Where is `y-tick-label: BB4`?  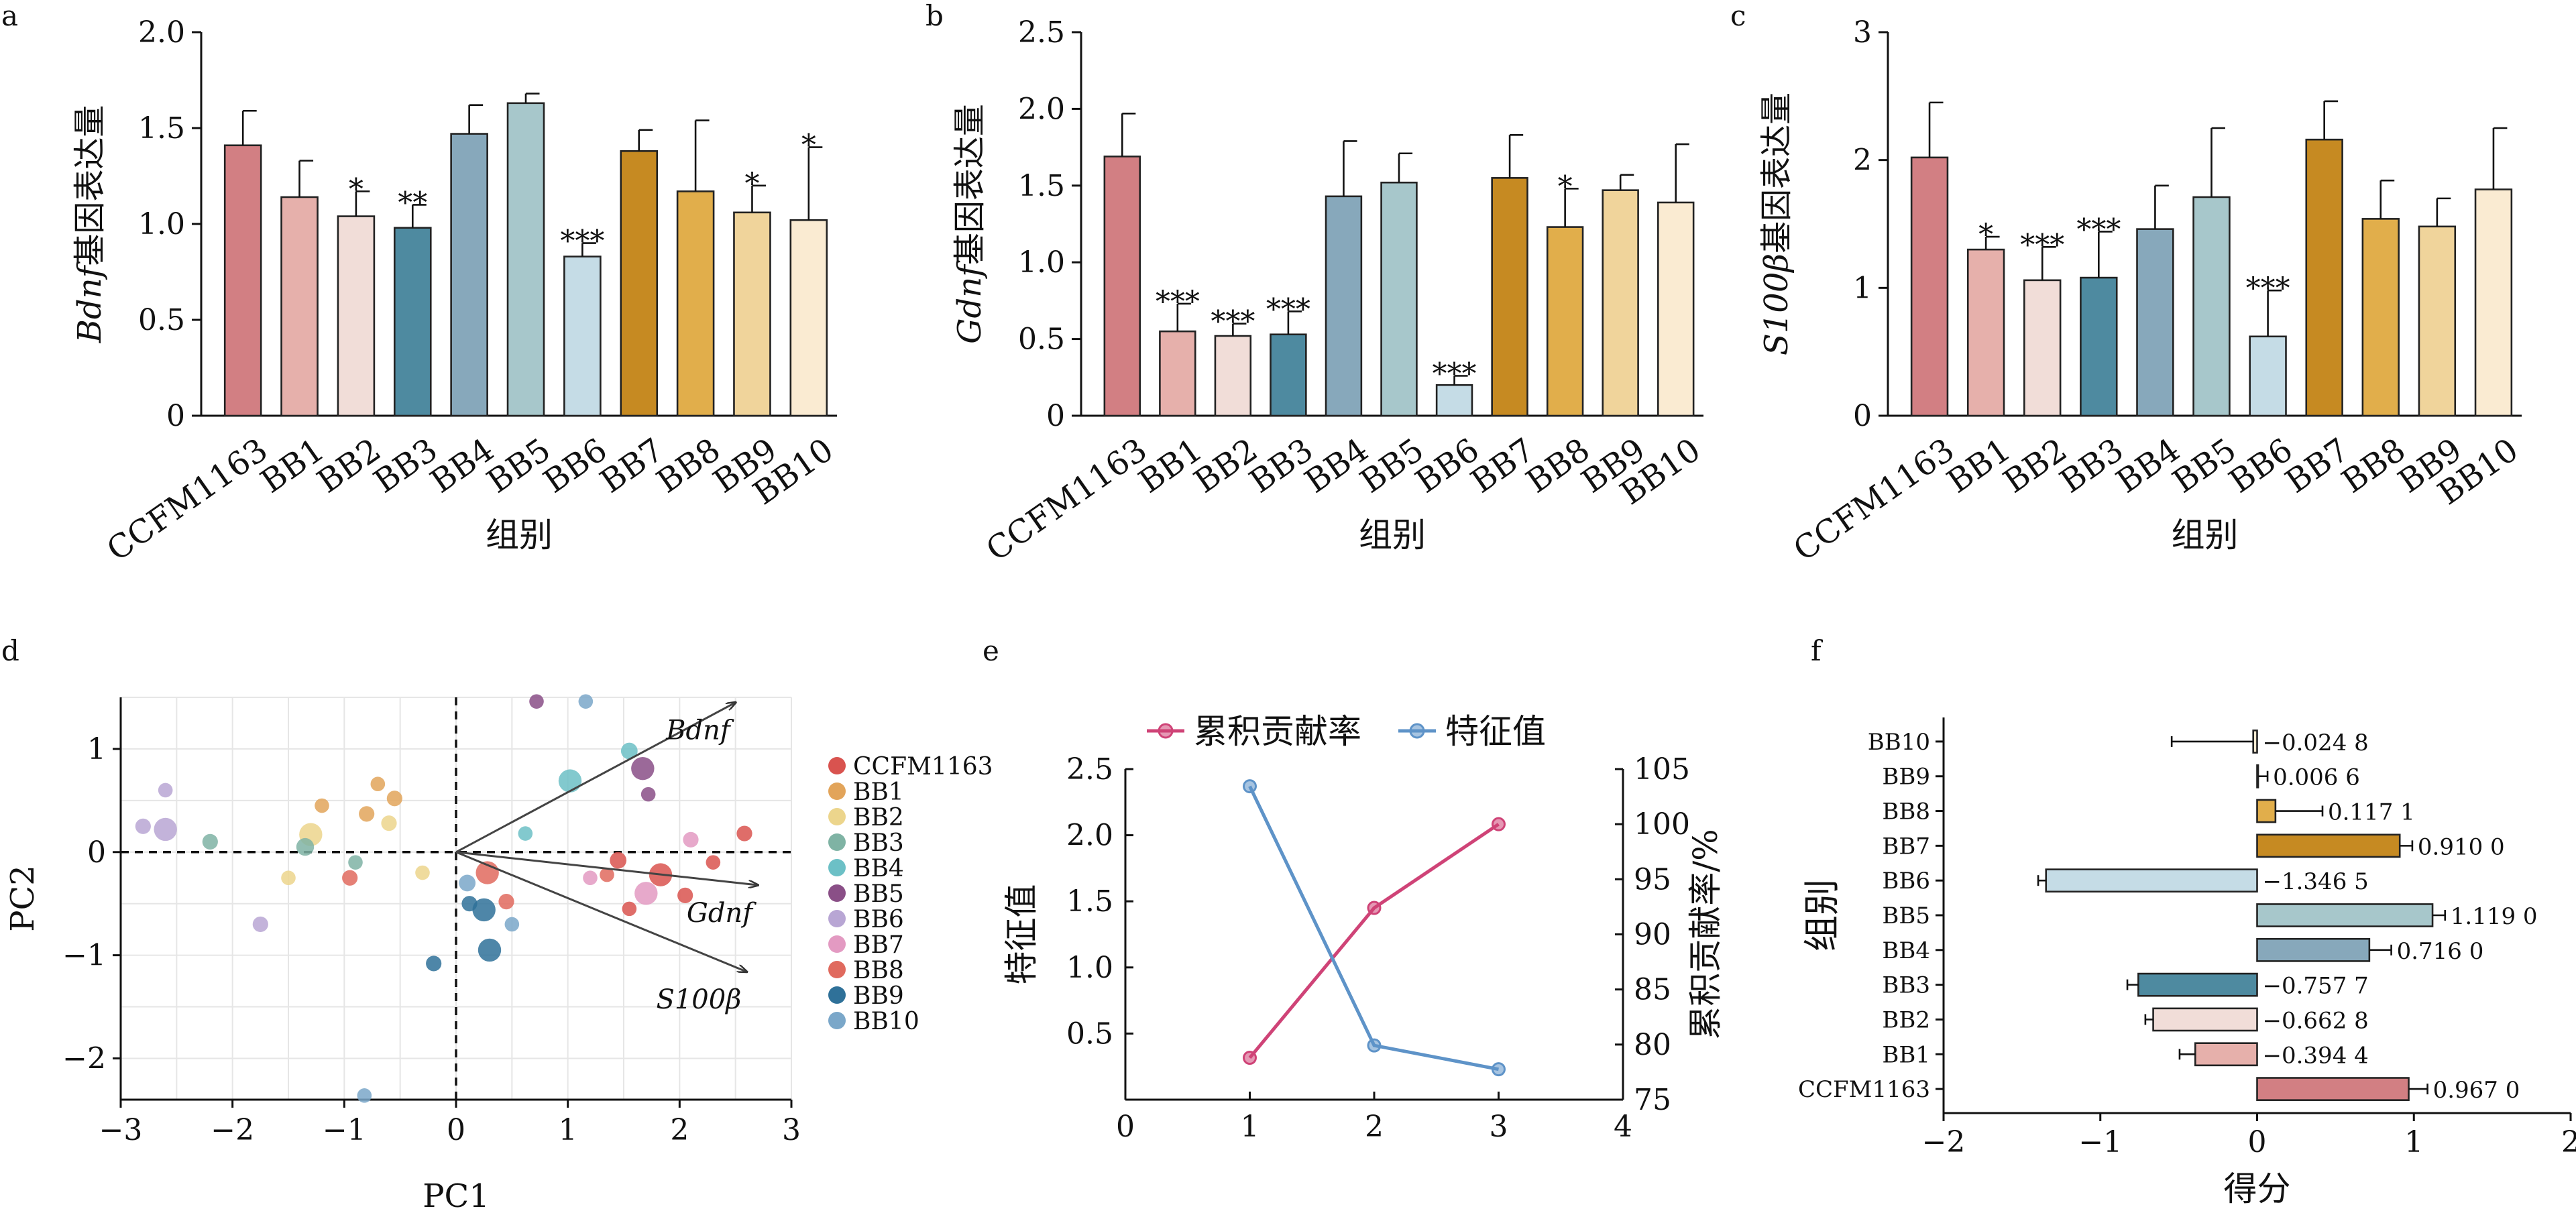 y-tick-label: BB4 is located at coordinates (1906, 950).